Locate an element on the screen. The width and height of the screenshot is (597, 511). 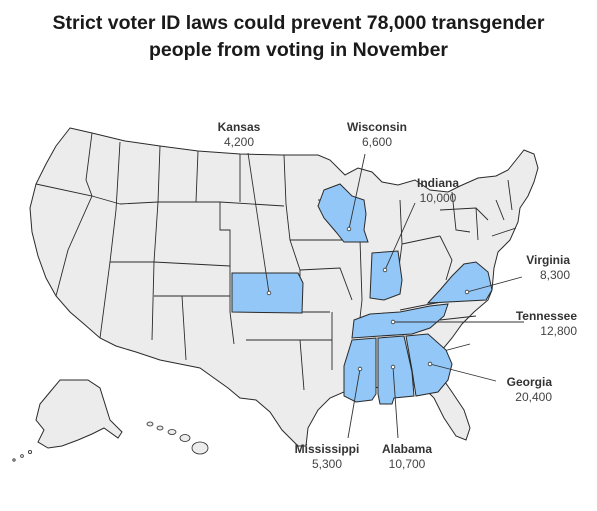
leader-line-alabama is located at coordinates (395, 402).